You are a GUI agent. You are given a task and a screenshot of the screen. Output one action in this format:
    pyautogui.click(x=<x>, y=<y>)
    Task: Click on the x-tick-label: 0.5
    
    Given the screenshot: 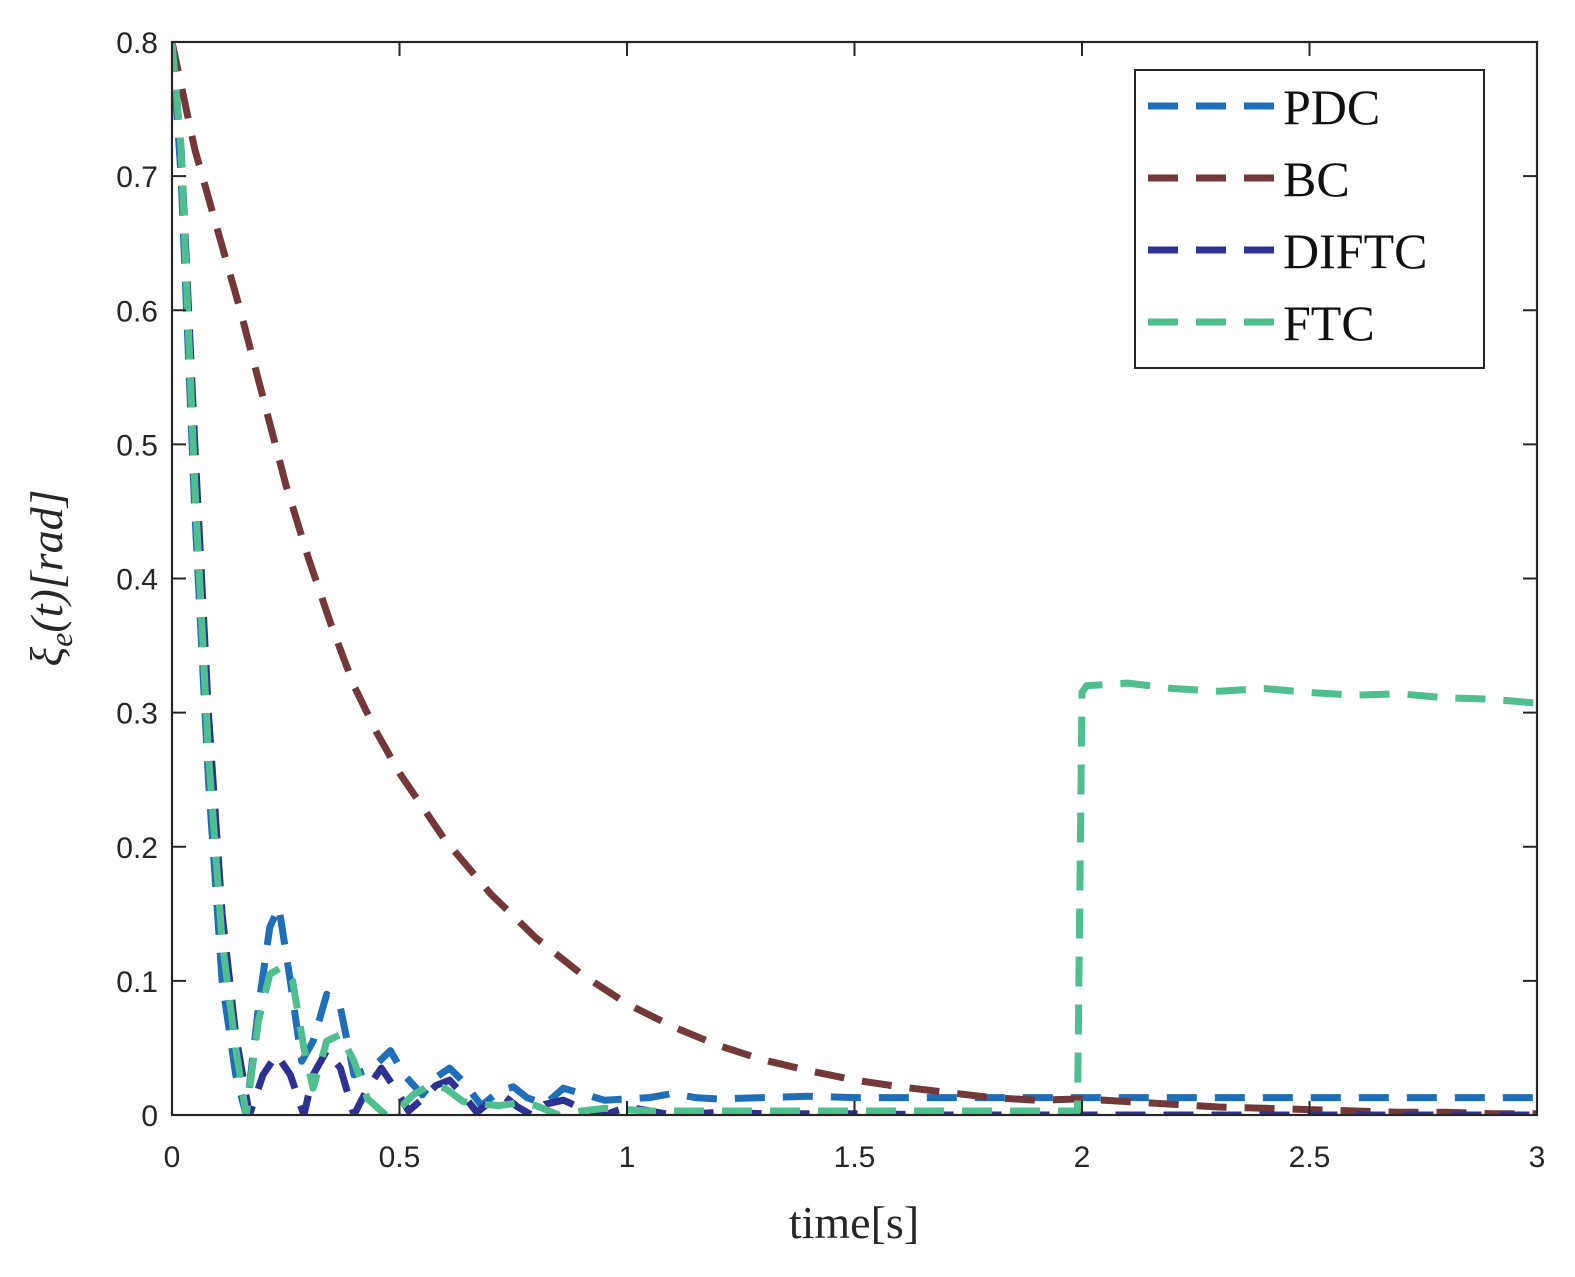 What is the action you would take?
    pyautogui.click(x=400, y=1157)
    